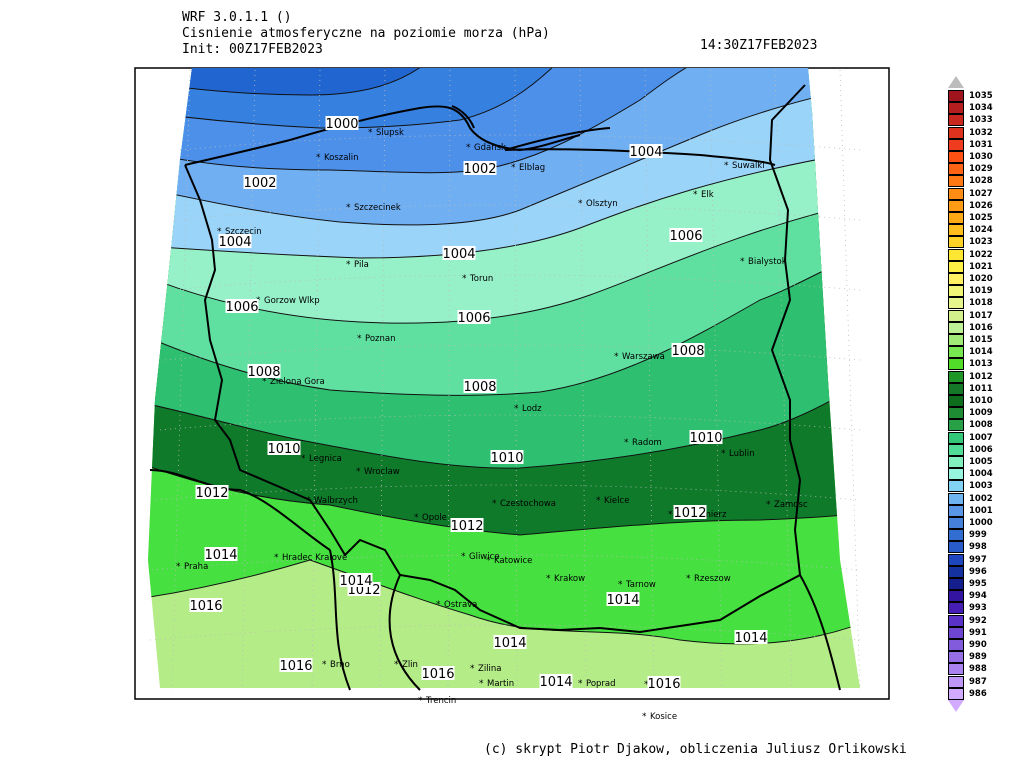  Describe the element at coordinates (976, 340) in the screenshot. I see `legend-entry: 1015` at that location.